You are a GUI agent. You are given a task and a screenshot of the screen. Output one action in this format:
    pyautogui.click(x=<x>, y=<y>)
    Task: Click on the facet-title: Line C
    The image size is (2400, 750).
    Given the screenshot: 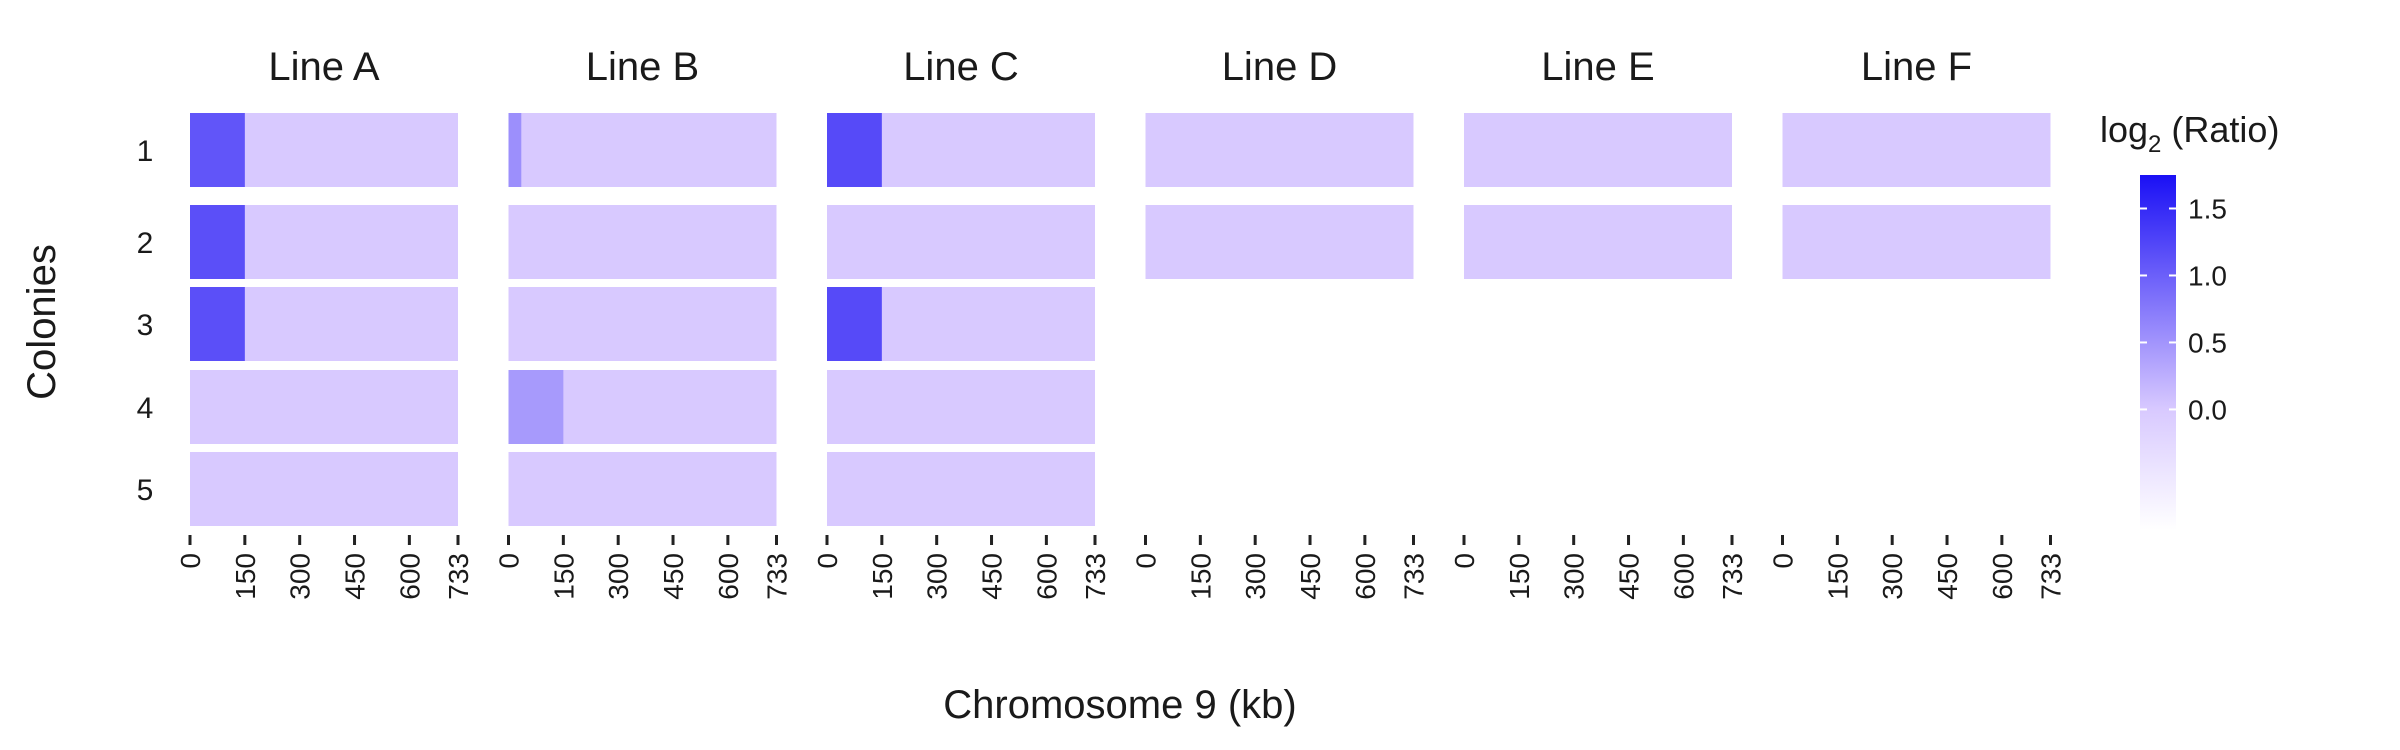 What is the action you would take?
    pyautogui.click(x=961, y=67)
    